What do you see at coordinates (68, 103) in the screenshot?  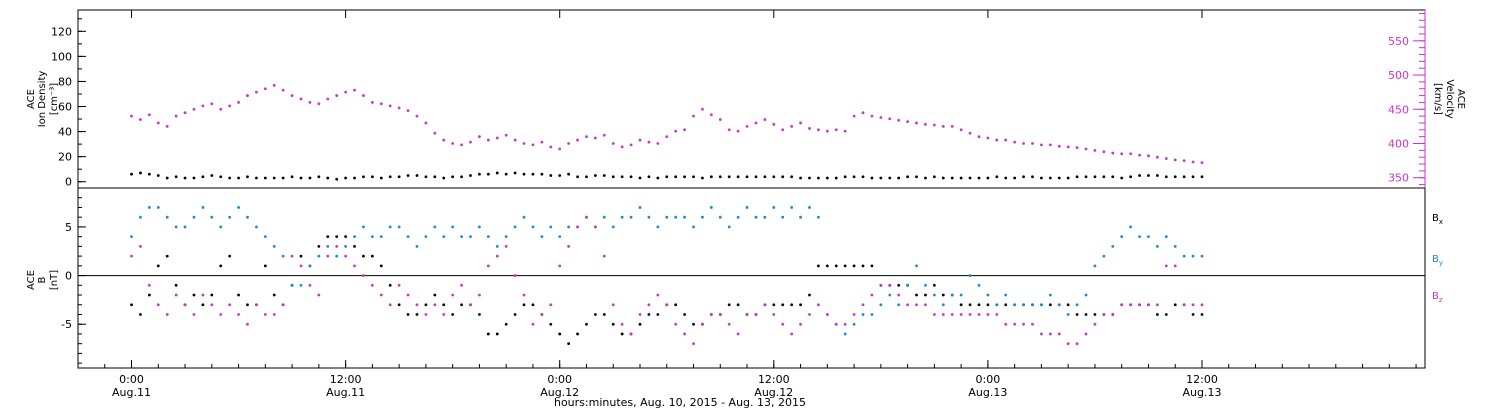 I see `top-left-axis: 0 20 40 60 80 100 120` at bounding box center [68, 103].